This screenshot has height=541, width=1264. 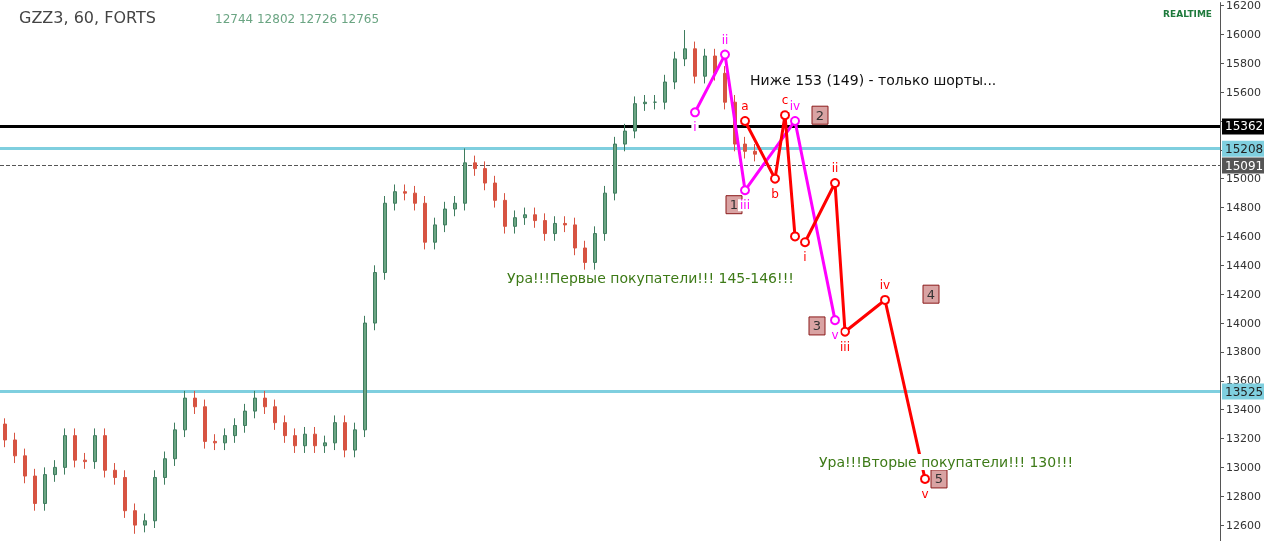 What do you see at coordinates (297, 19) in the screenshot?
I see `text: 12744 12802 12726 12765` at bounding box center [297, 19].